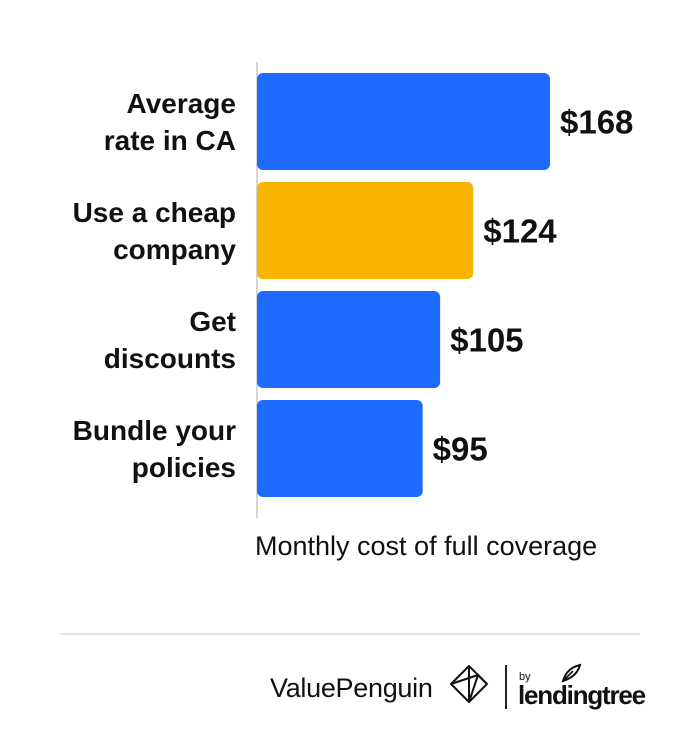  I want to click on category-label-line: Get, so click(212, 321).